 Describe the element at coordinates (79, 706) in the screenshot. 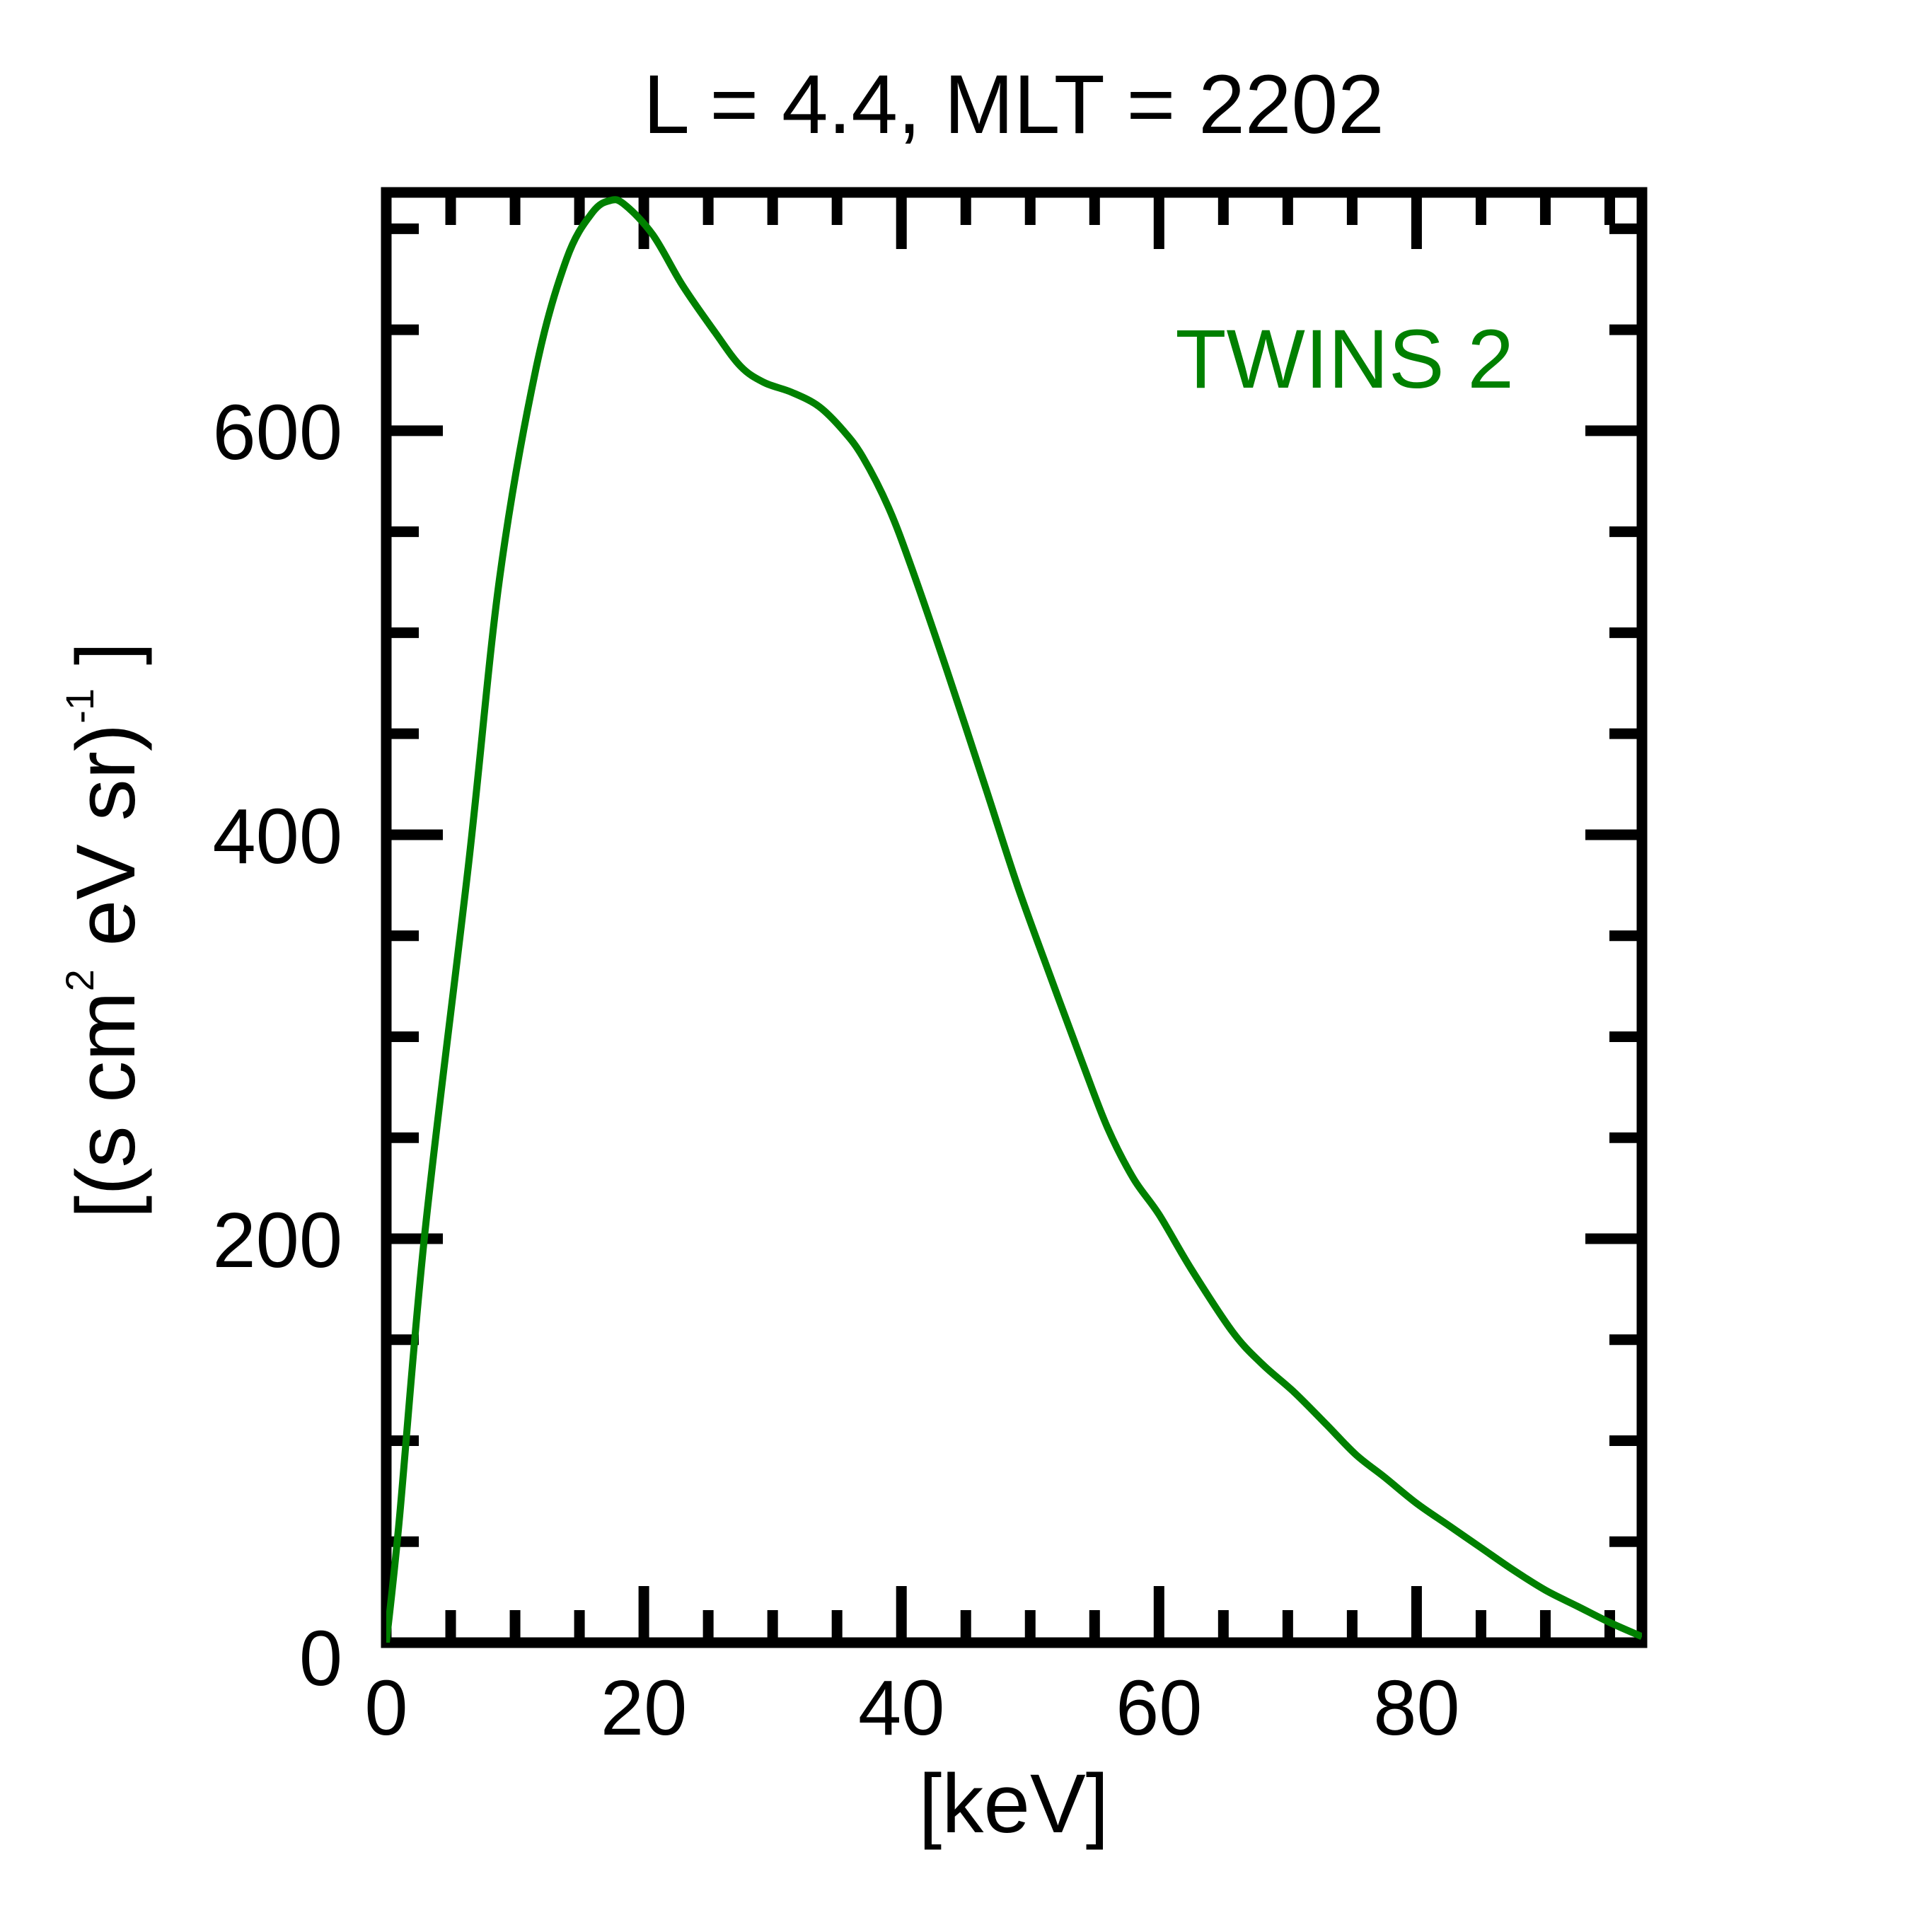

I see `y-label-sup2: -1` at that location.